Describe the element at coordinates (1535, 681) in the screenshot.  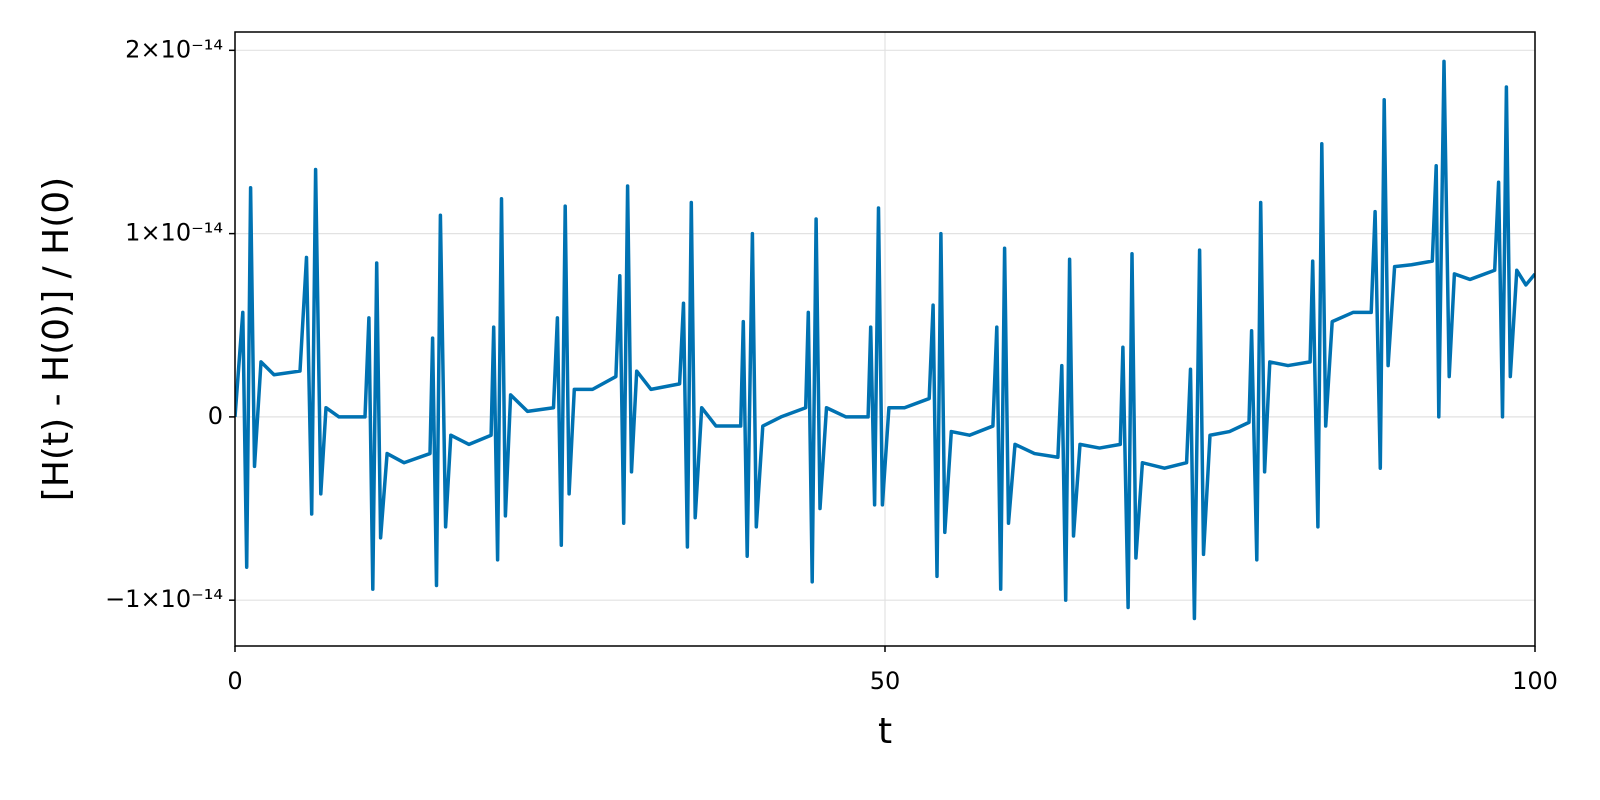
I see `x-tick-label: 100` at that location.